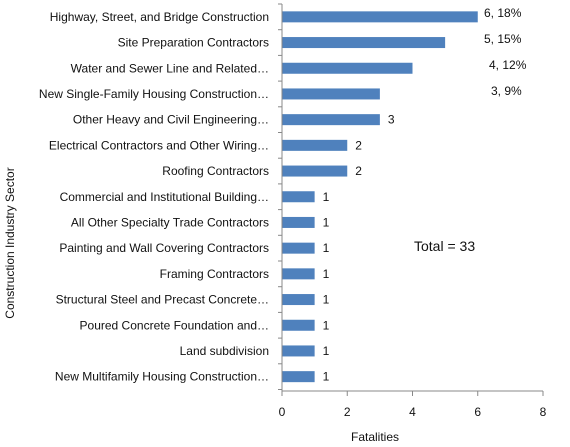 This screenshot has width=570, height=447. What do you see at coordinates (193, 43) in the screenshot?
I see `category-label: Site Preparation Contractors` at bounding box center [193, 43].